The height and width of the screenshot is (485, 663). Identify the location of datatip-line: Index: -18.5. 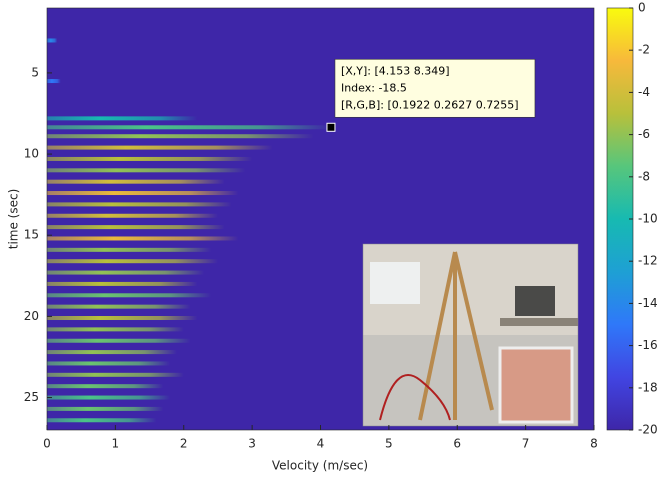
(374, 87).